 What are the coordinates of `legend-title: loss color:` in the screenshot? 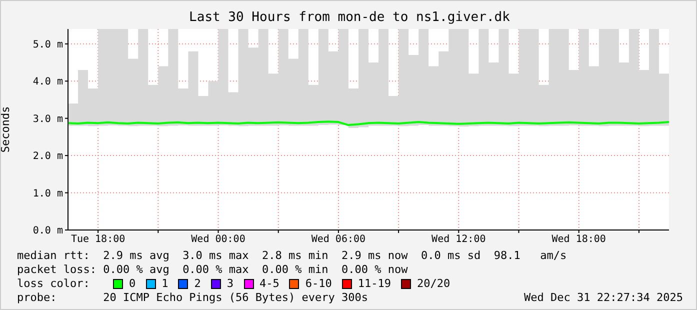 It's located at (54, 284).